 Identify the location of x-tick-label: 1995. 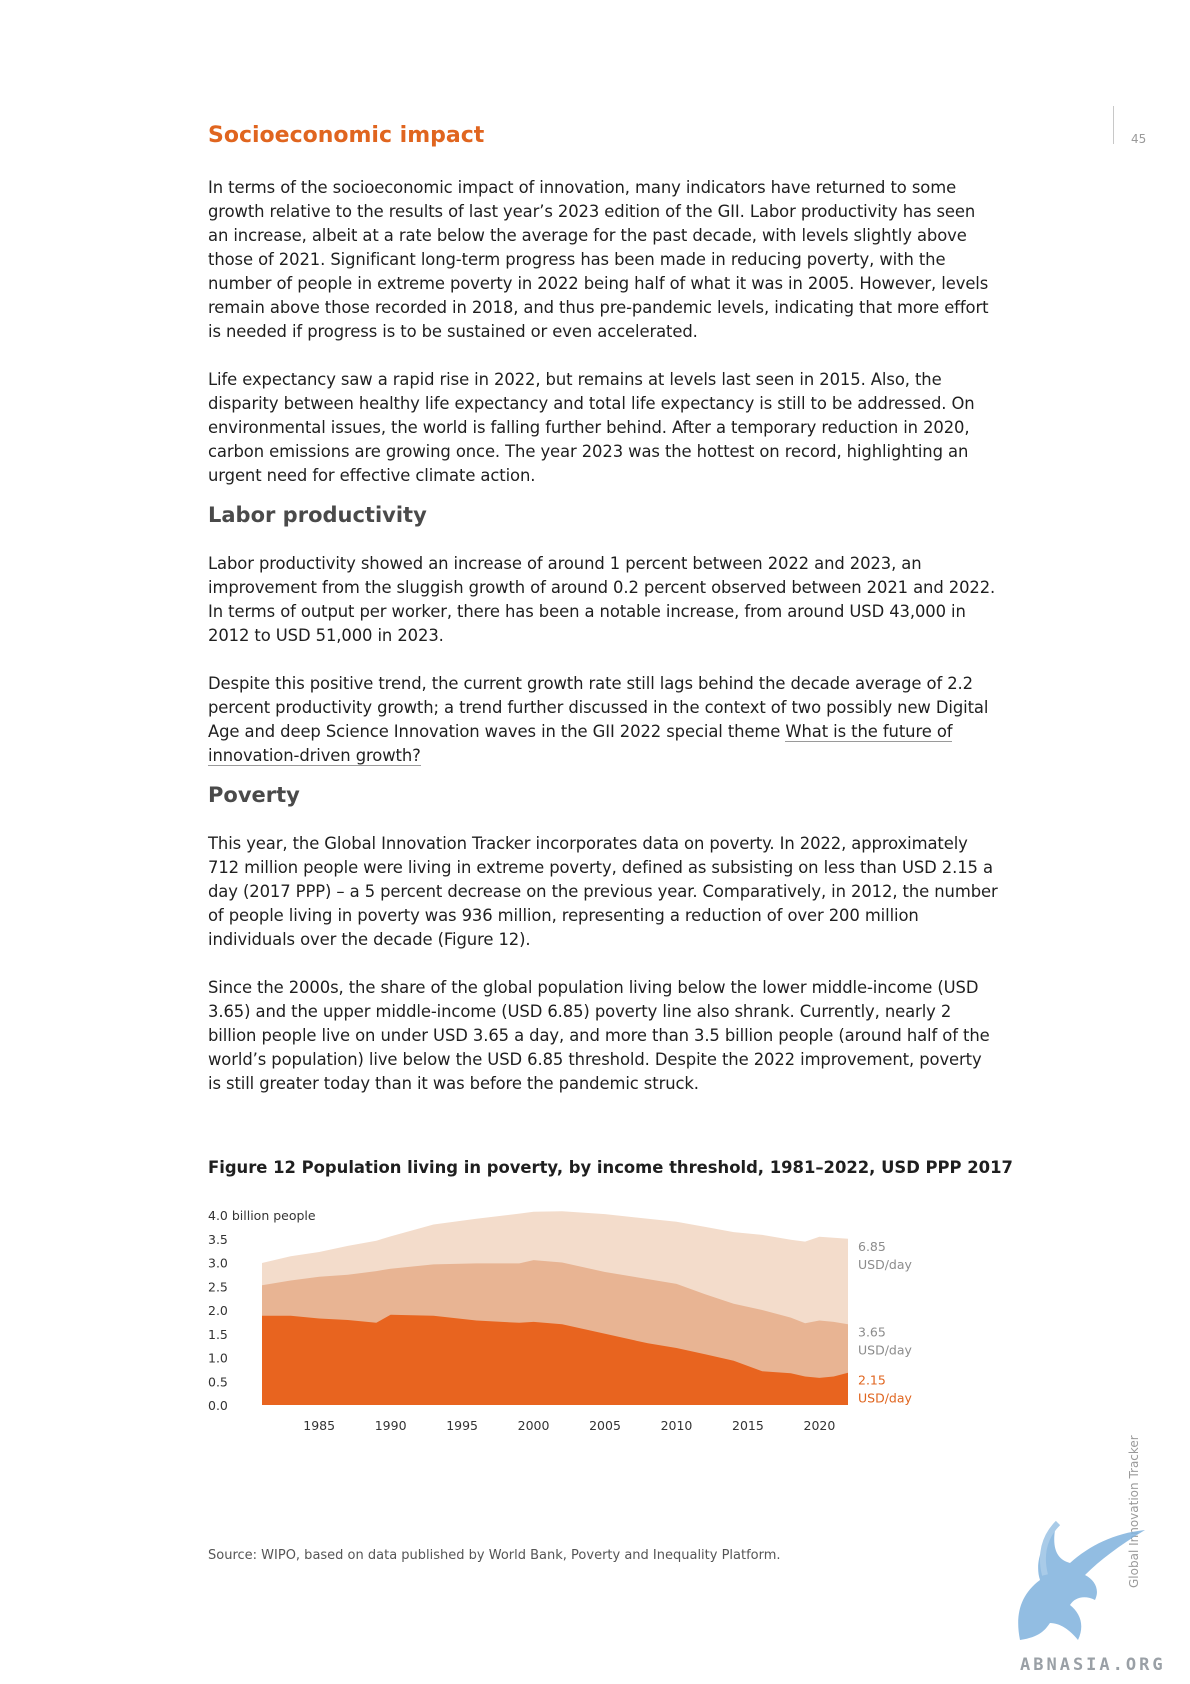
(462, 1425).